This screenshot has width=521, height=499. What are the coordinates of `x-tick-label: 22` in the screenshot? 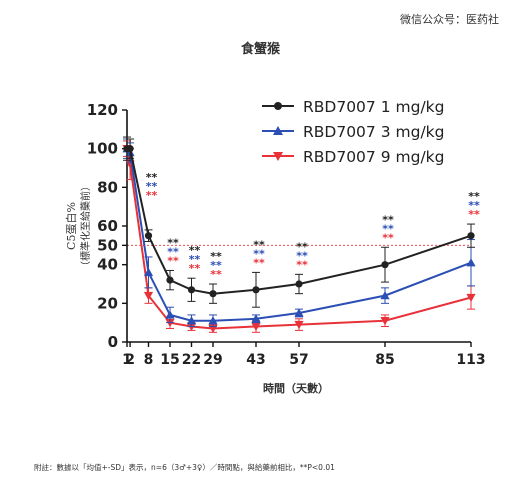 It's located at (191, 360).